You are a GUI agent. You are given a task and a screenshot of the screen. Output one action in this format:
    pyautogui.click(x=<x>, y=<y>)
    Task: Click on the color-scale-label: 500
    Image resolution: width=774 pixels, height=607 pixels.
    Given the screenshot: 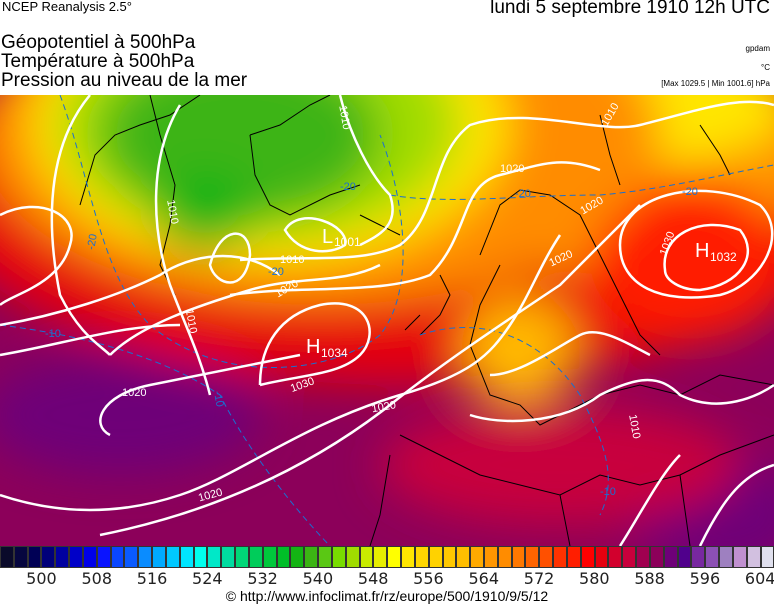 What is the action you would take?
    pyautogui.click(x=41, y=578)
    